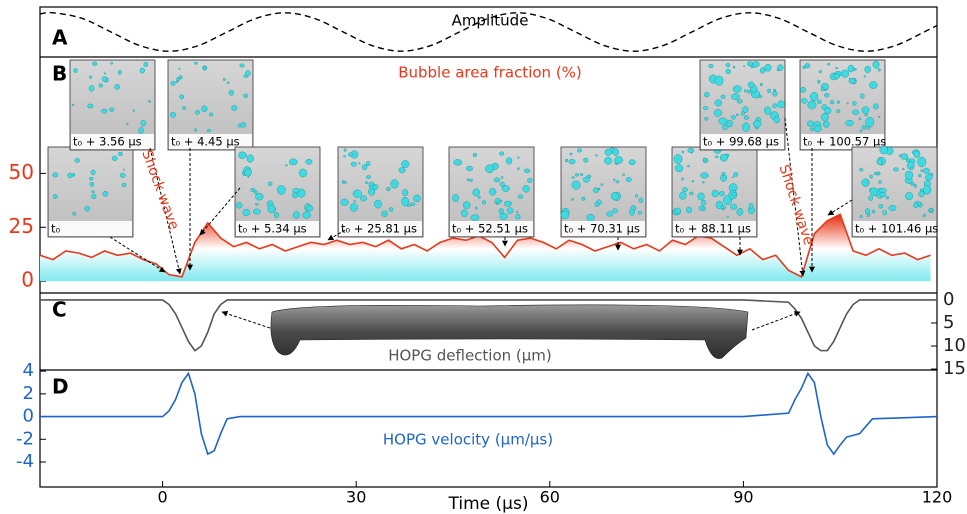  Describe the element at coordinates (742, 105) in the screenshot. I see `snapshot: t₀ + 99.68 μs` at that location.